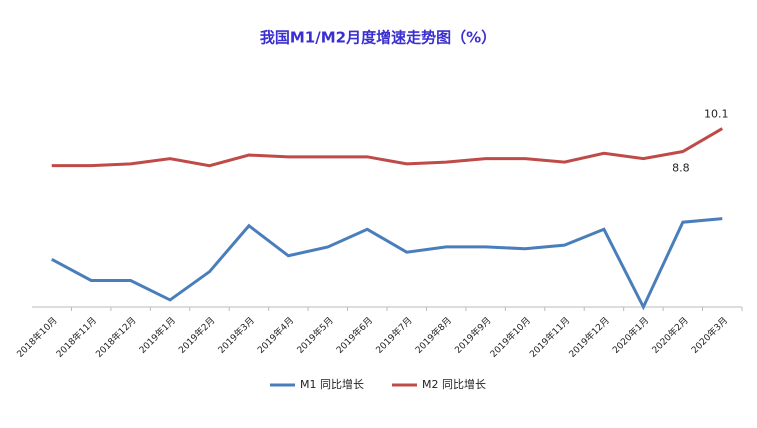 Image resolution: width=757 pixels, height=428 pixels. Describe the element at coordinates (332, 384) in the screenshot. I see `legend-label: M1 同比增长` at that location.